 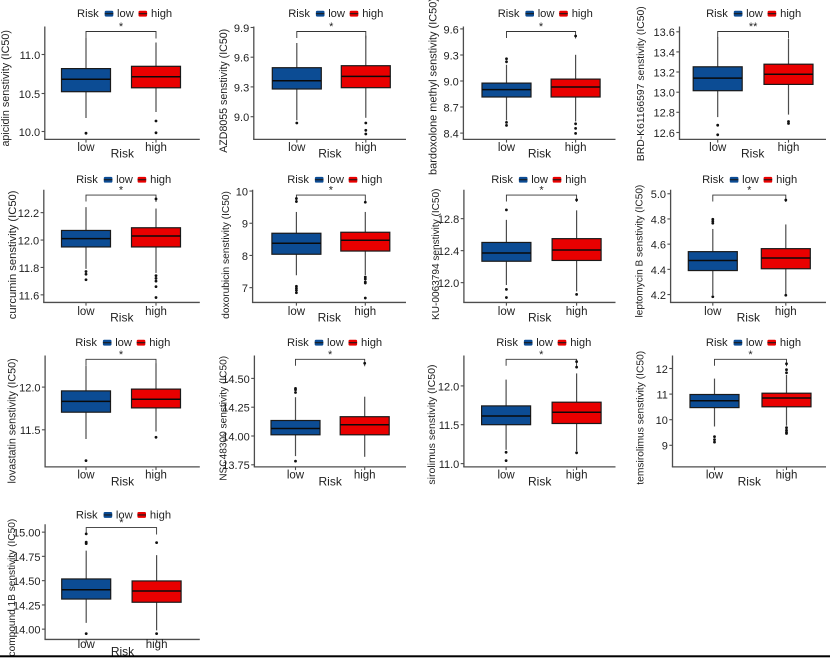 What do you see at coordinates (436, 254) in the screenshot?
I see `svg-text: KU-0063794 senstivity (IC50)` at bounding box center [436, 254].